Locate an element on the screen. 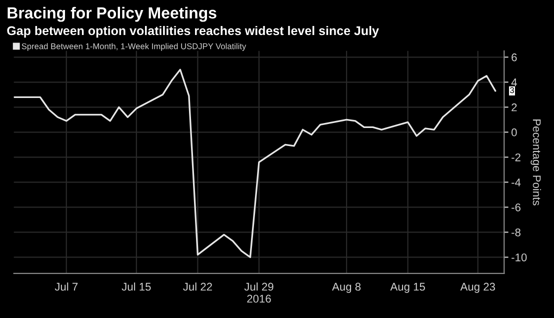 This screenshot has height=318, width=554. y-axis-title: Pecentage Points is located at coordinates (536, 163).